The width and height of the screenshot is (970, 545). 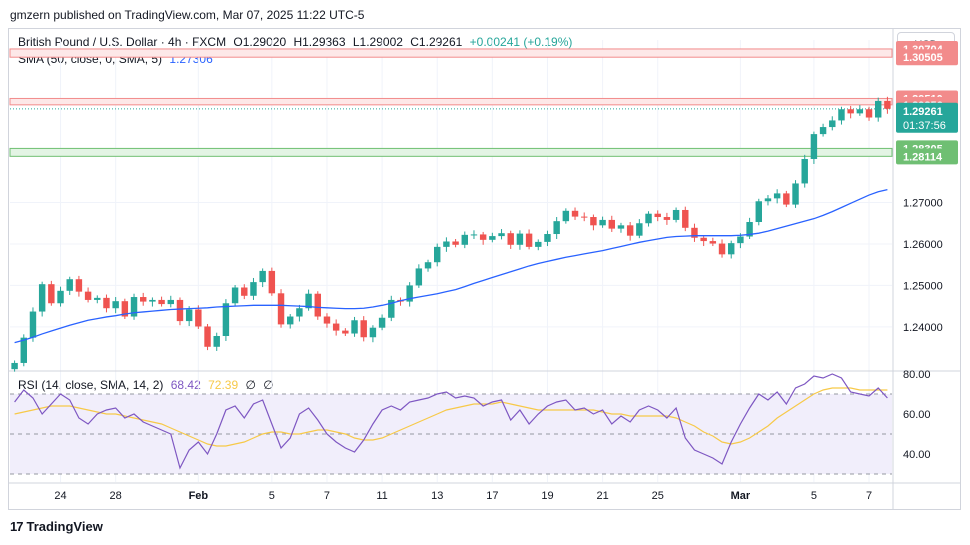 I want to click on rsi-tick-label: 60.00, so click(x=917, y=415).